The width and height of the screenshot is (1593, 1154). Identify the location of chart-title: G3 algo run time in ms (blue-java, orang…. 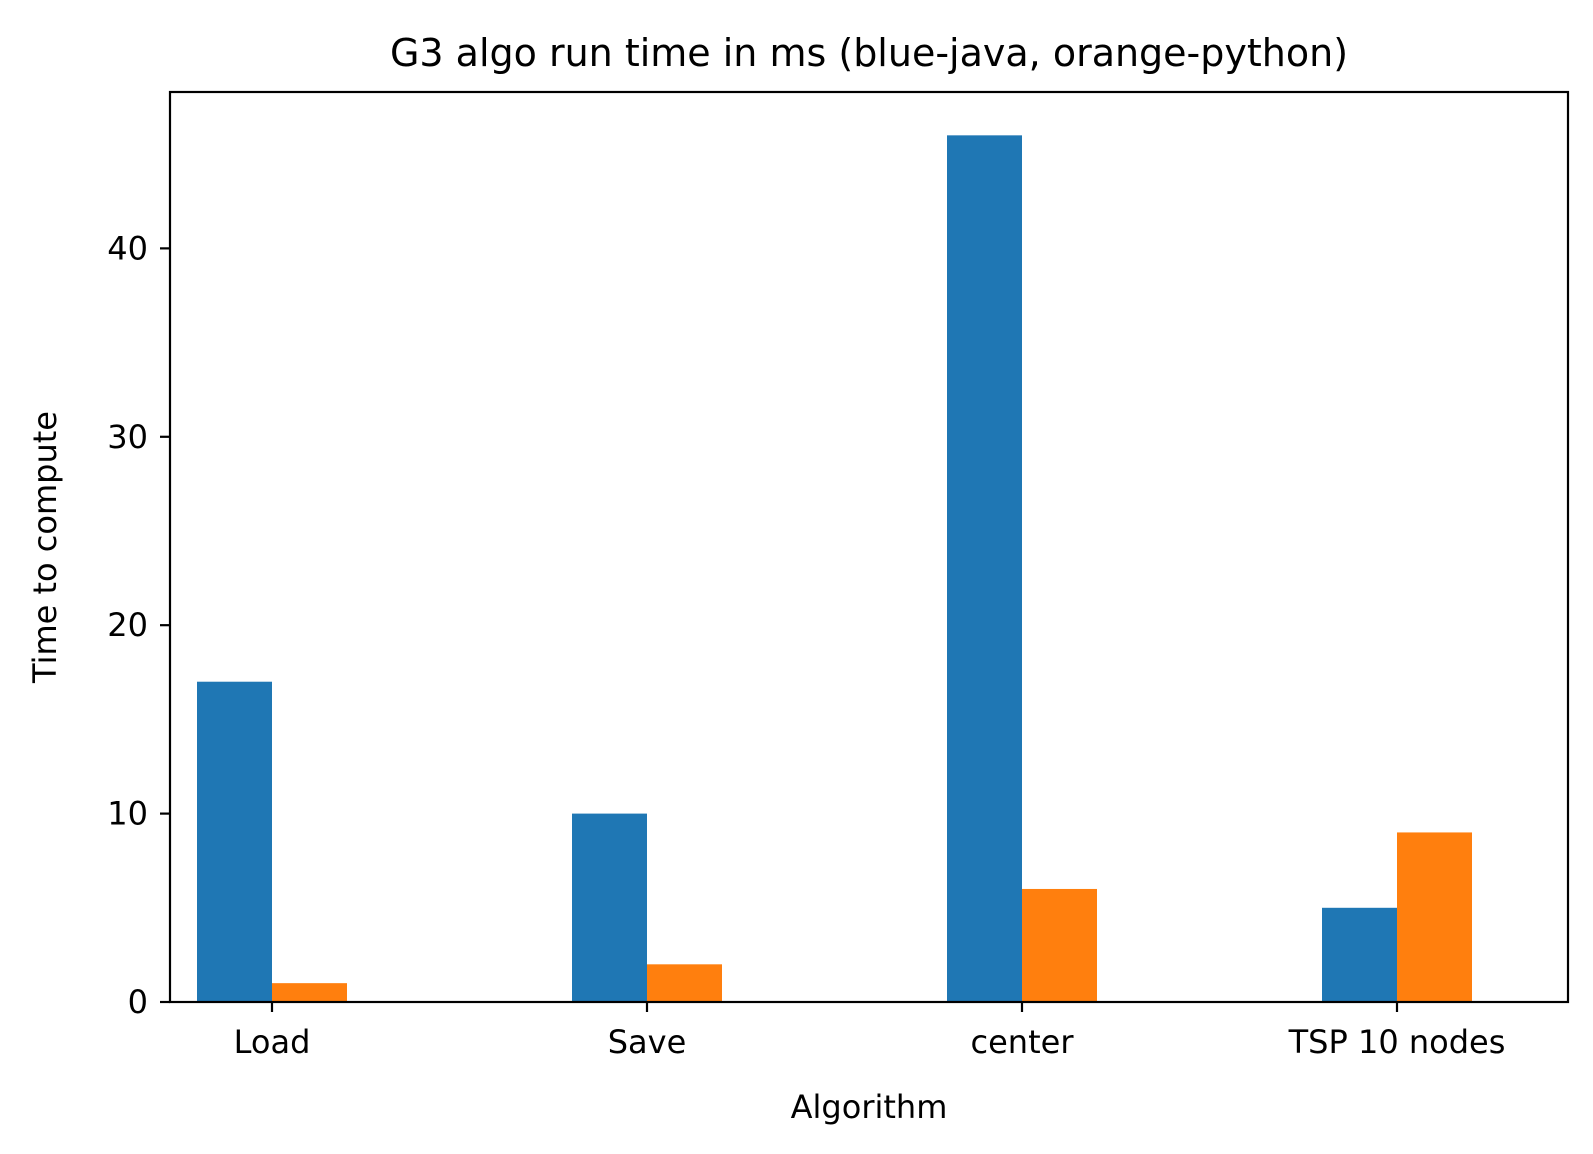
(869, 53).